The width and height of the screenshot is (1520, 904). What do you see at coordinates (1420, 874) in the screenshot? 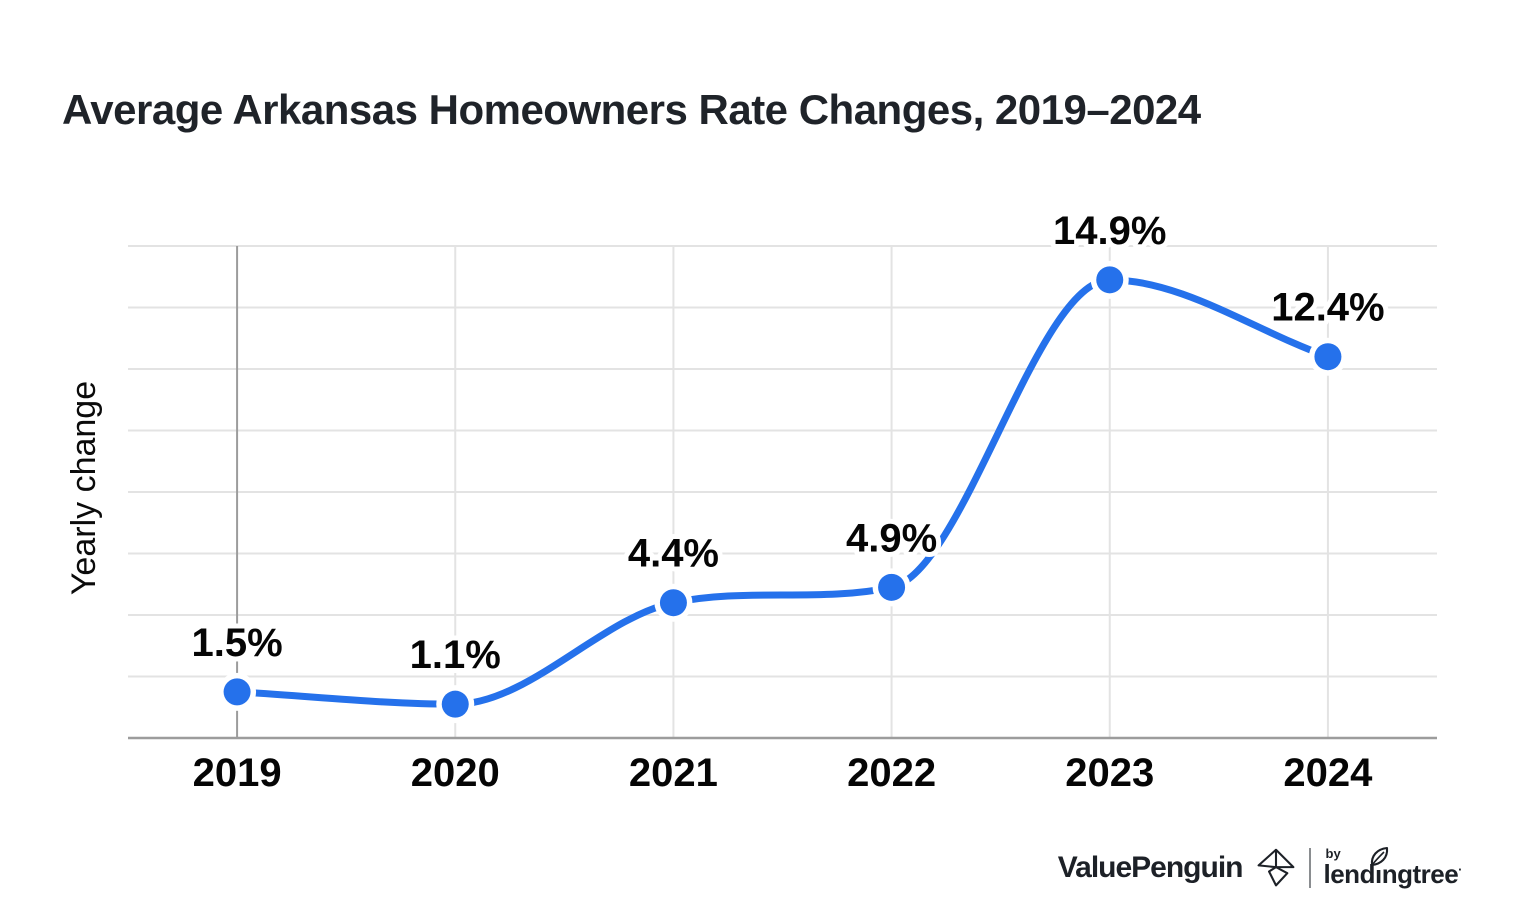
I see `lendingtree-text-post: ngtree` at bounding box center [1420, 874].